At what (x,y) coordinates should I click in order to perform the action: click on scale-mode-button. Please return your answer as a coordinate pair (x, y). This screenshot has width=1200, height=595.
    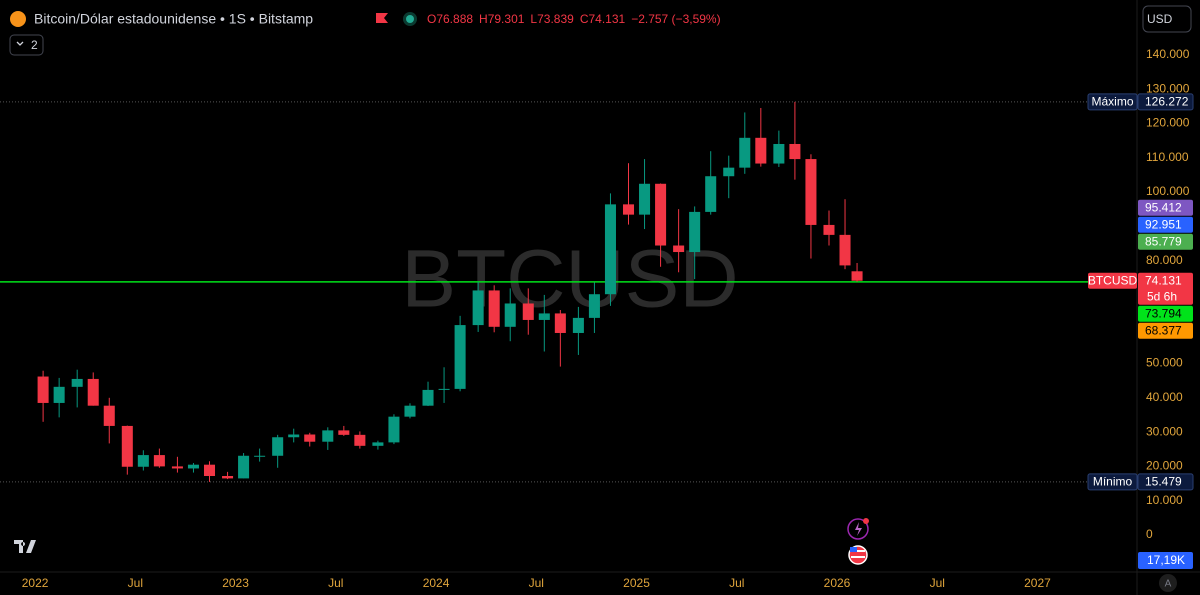
    Looking at the image, I should click on (1168, 583).